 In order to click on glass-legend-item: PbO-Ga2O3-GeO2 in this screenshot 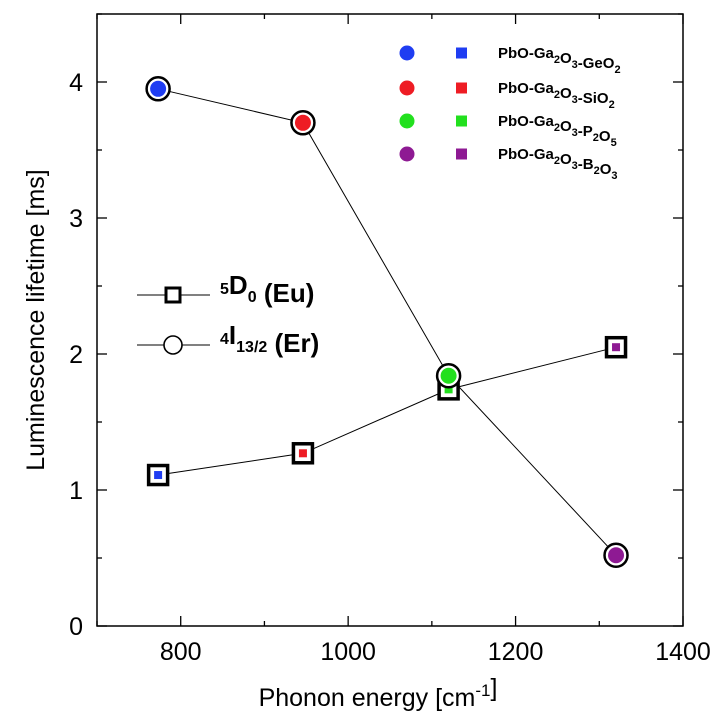, I will do `click(510, 60)`.